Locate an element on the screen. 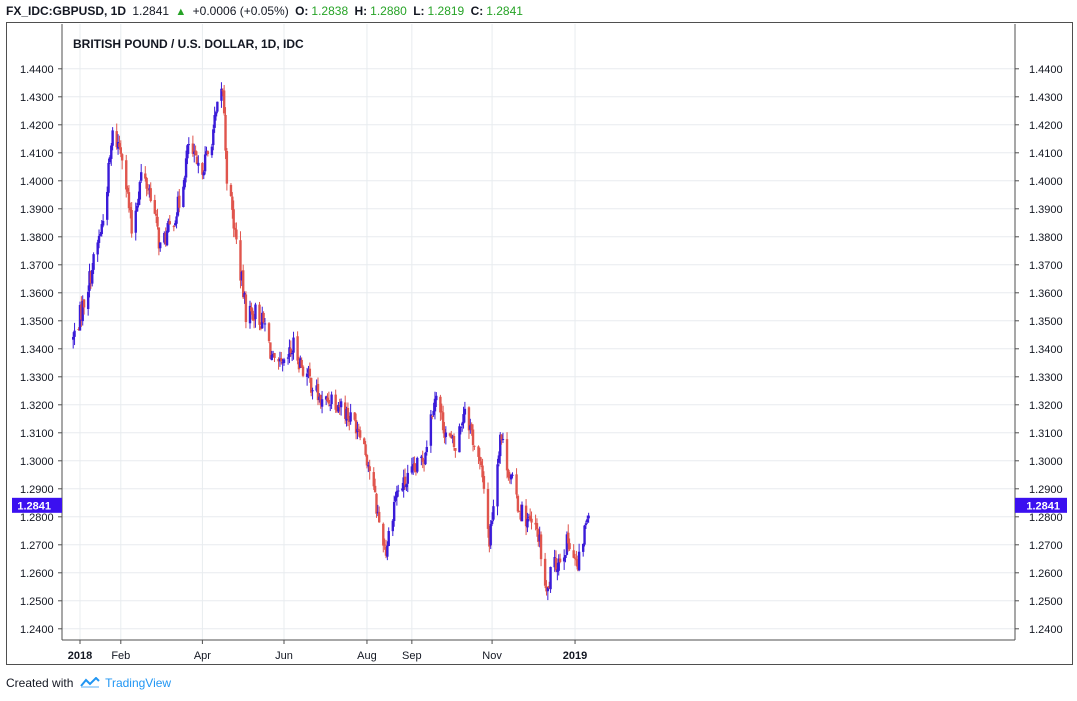 The image size is (1077, 701). y-tick-label-left: 1.3400 is located at coordinates (37, 350).